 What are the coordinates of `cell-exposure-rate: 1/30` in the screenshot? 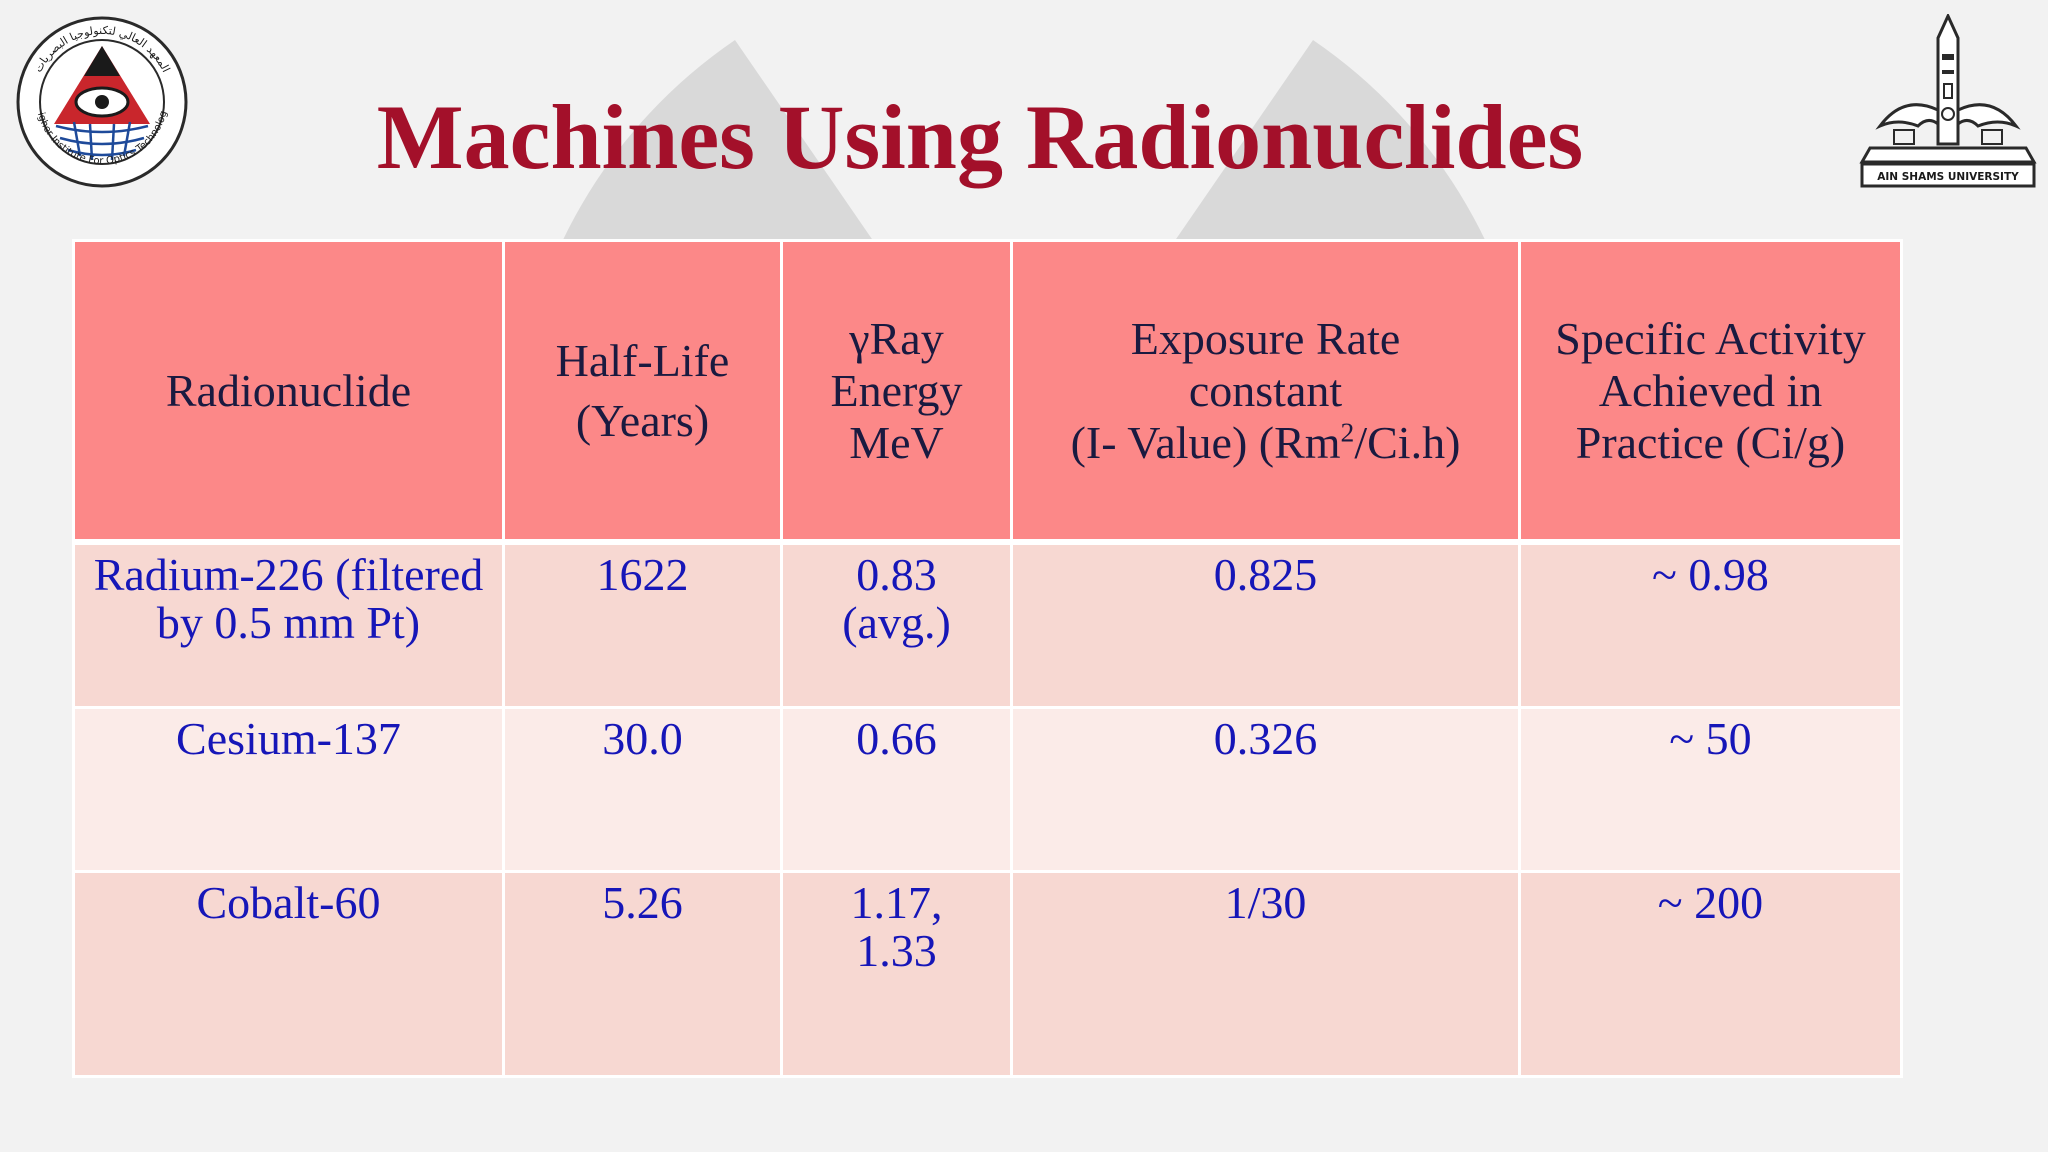 It's located at (1265, 974).